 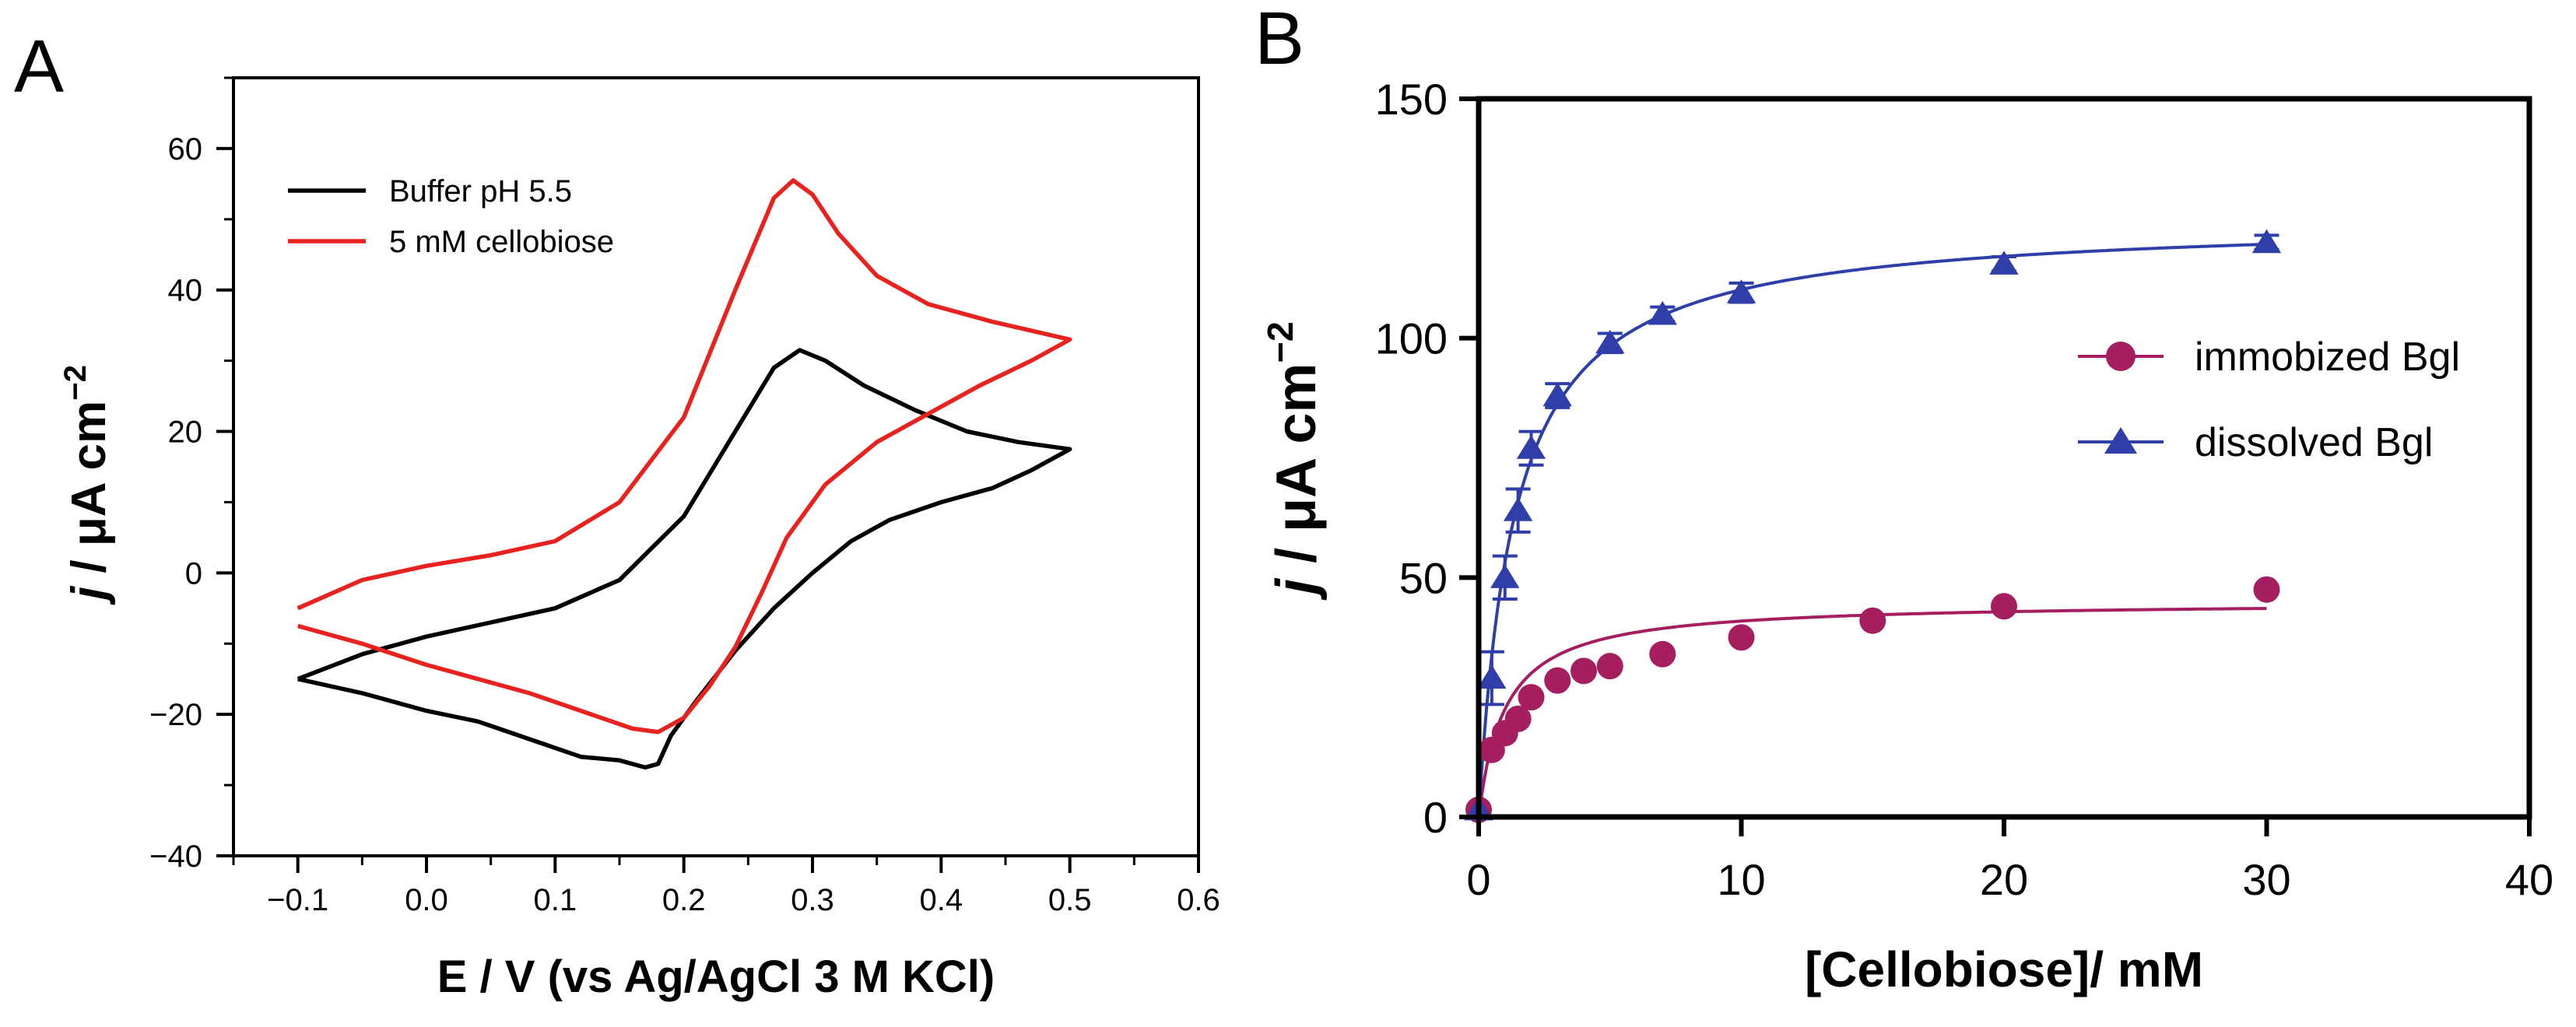 I want to click on panel-a-label: A, so click(x=39, y=66).